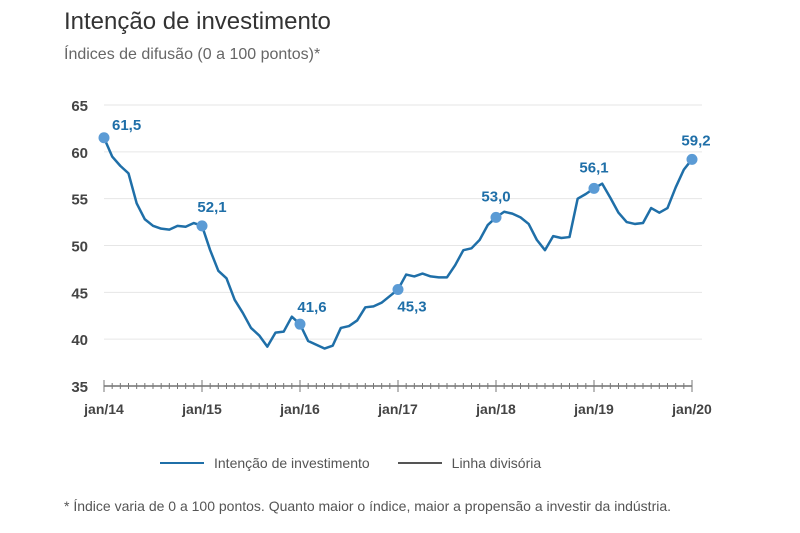 The height and width of the screenshot is (533, 800). What do you see at coordinates (397, 409) in the screenshot?
I see `x-tick-label: jan/17` at bounding box center [397, 409].